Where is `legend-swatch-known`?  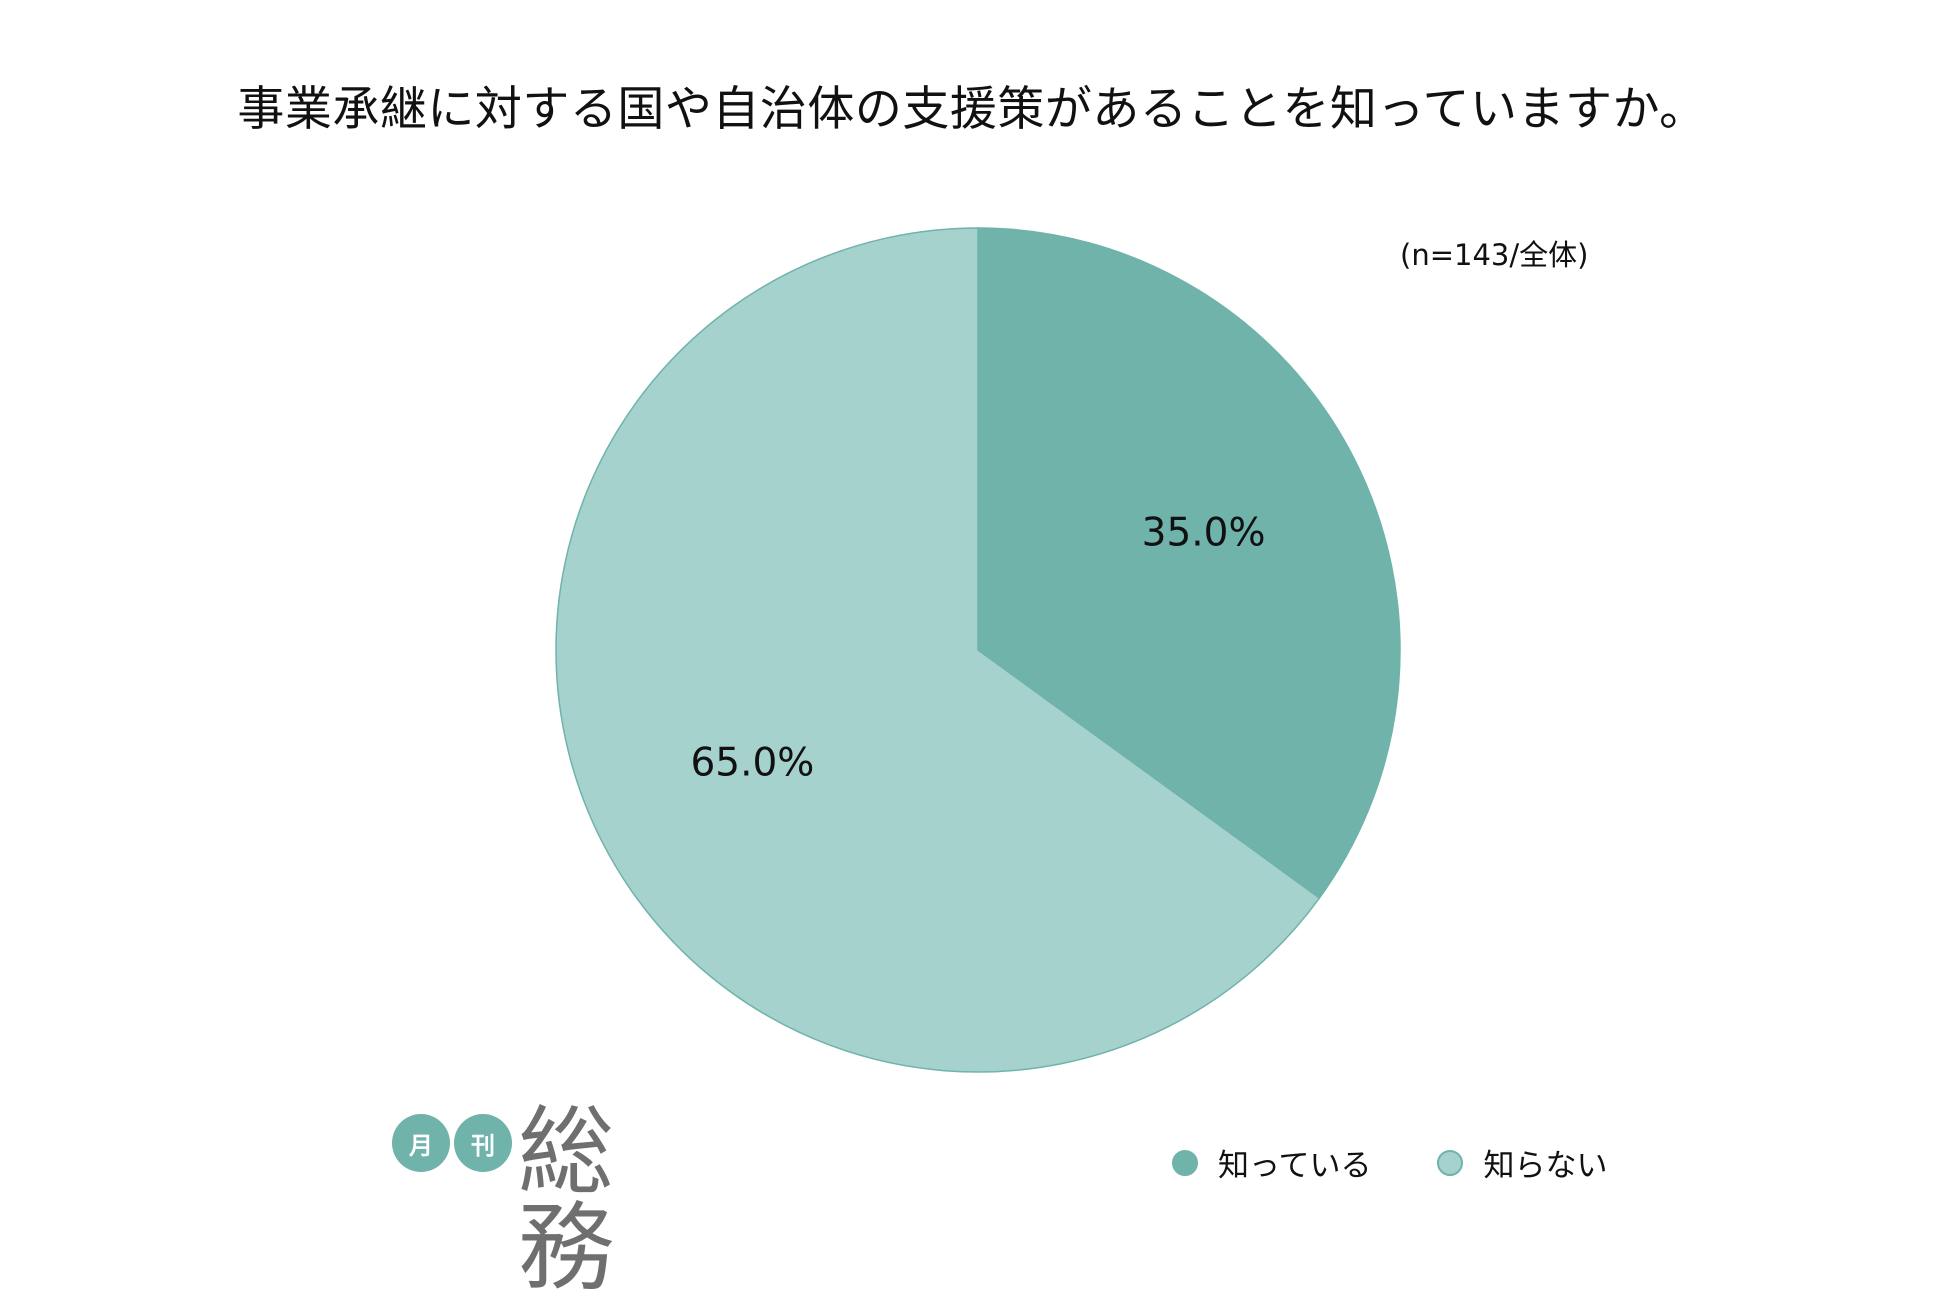 legend-swatch-known is located at coordinates (1185, 1162).